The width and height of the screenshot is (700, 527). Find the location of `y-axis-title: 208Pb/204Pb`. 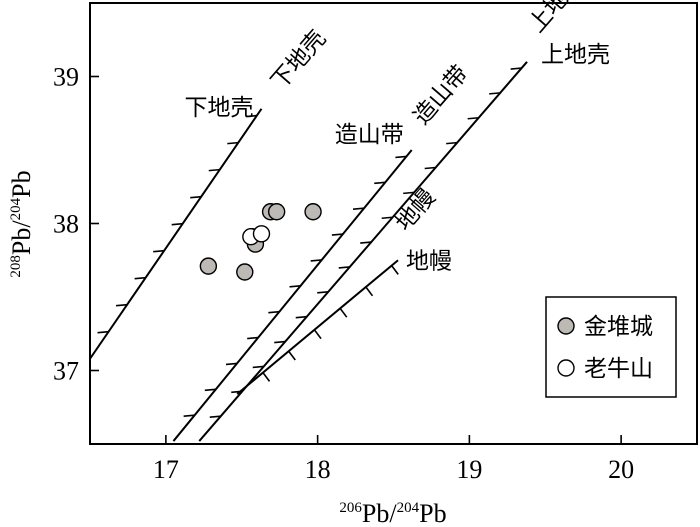

y-axis-title: 208Pb/204Pb is located at coordinates (21, 223).